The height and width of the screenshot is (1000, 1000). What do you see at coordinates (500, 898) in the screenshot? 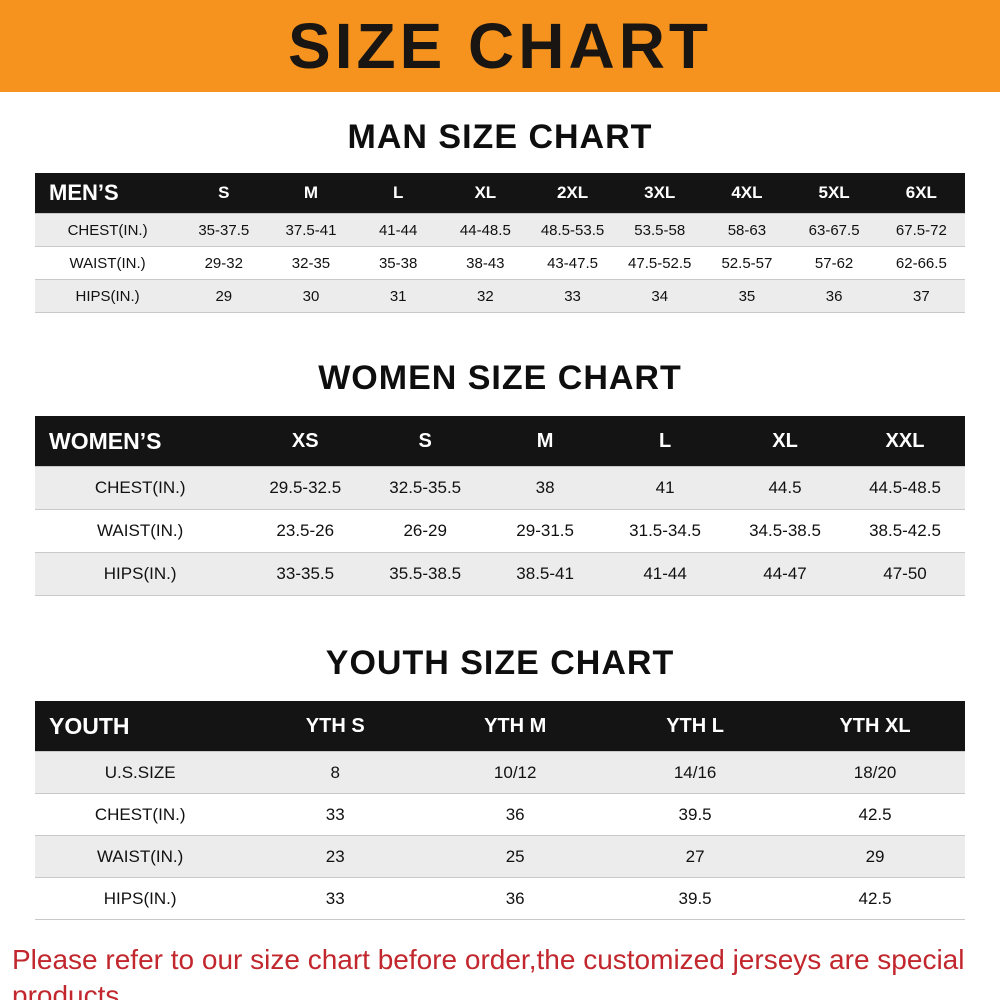
I see `youth-table-row: HIPS(IN.) 33 36 39.5 42.5` at bounding box center [500, 898].